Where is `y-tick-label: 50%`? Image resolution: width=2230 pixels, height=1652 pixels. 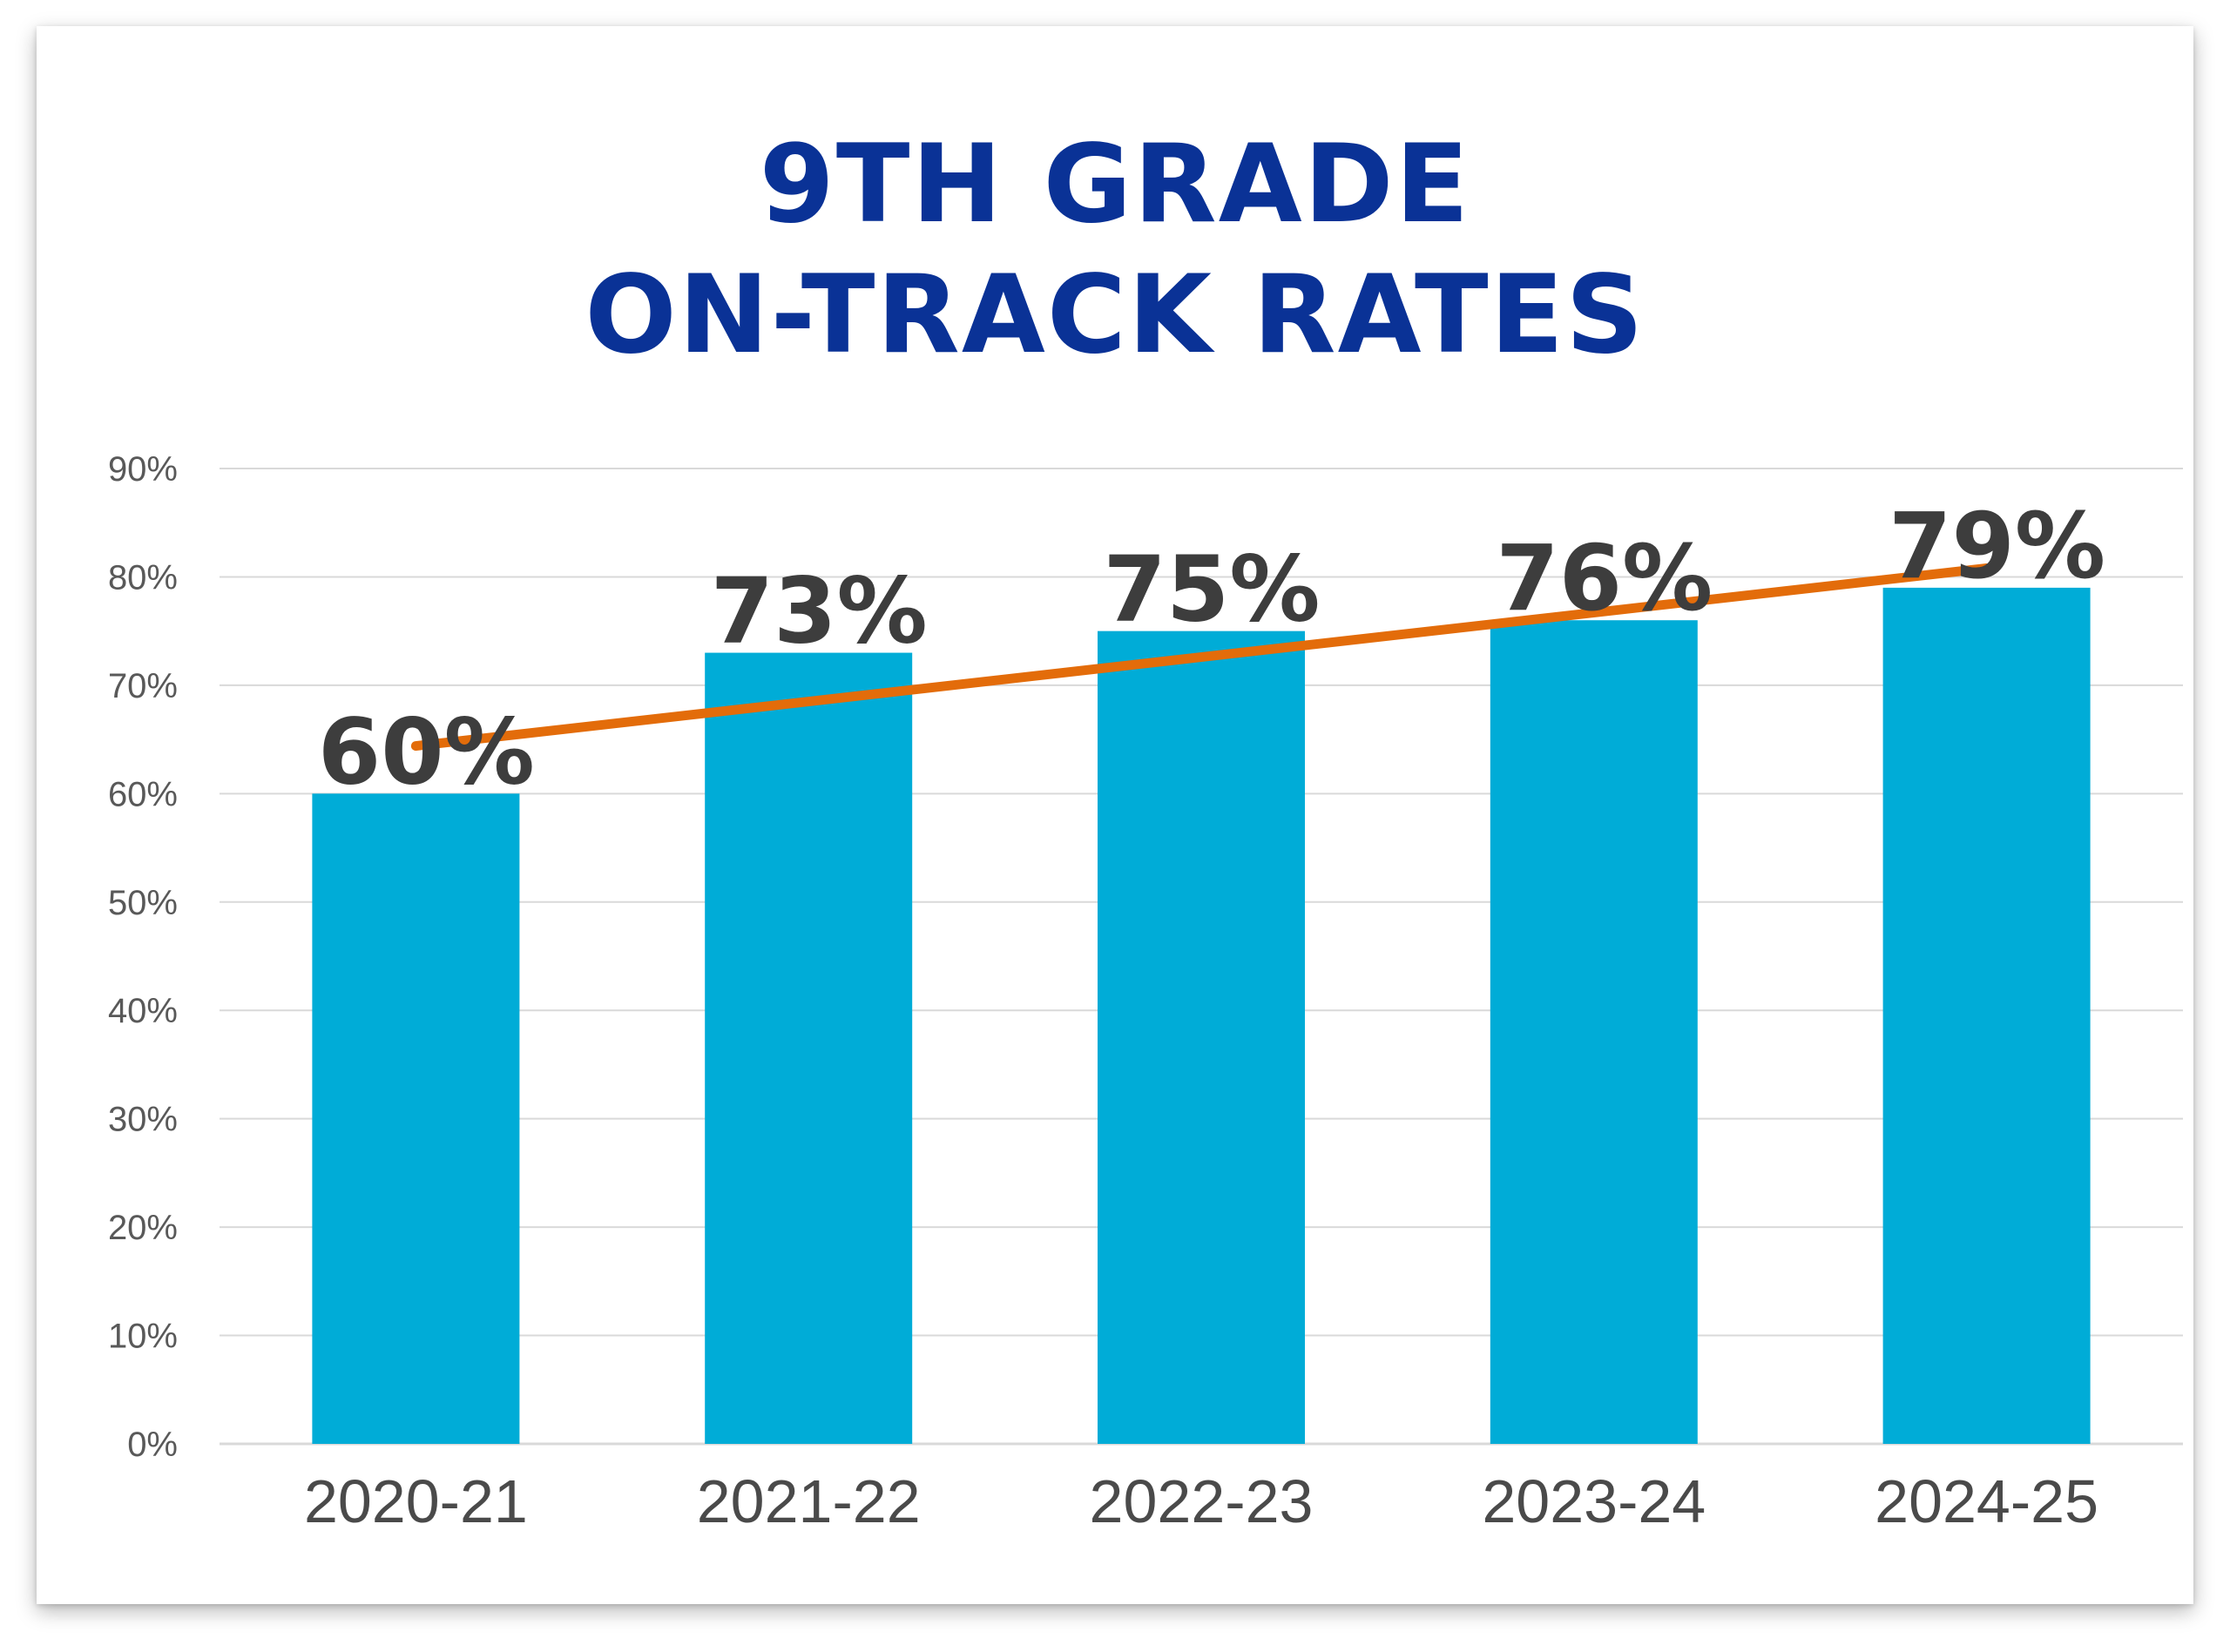 y-tick-label: 50% is located at coordinates (143, 903).